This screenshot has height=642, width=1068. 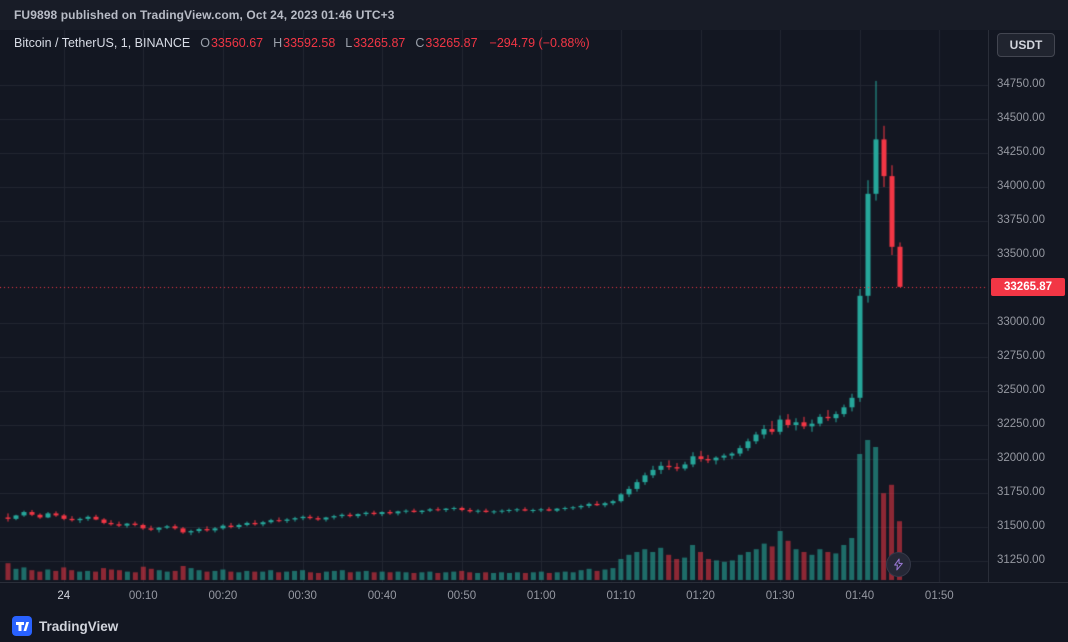 I want to click on time-tick: 01:00, so click(x=541, y=596).